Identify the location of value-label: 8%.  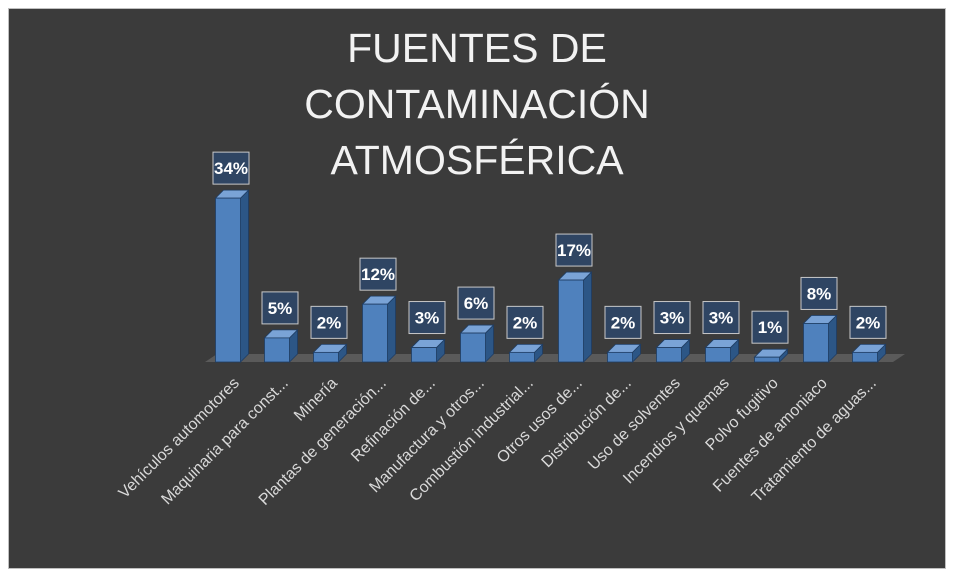
(819, 293).